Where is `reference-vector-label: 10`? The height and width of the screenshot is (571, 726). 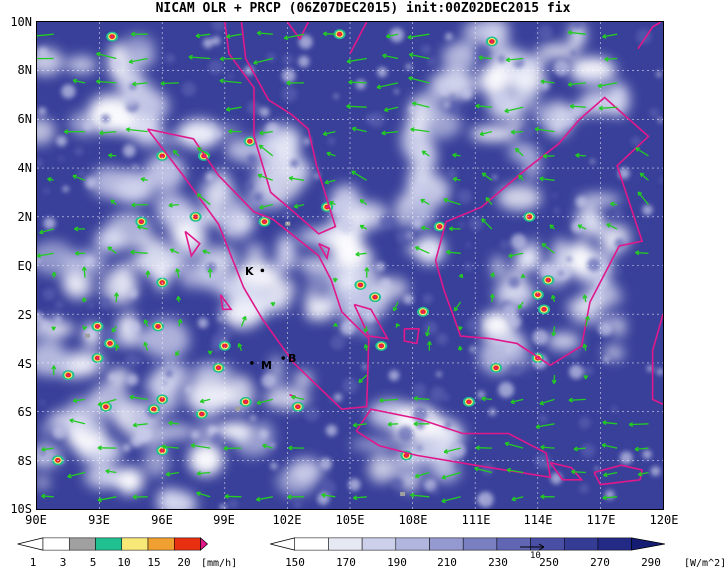 reference-vector-label: 10 is located at coordinates (535, 556).